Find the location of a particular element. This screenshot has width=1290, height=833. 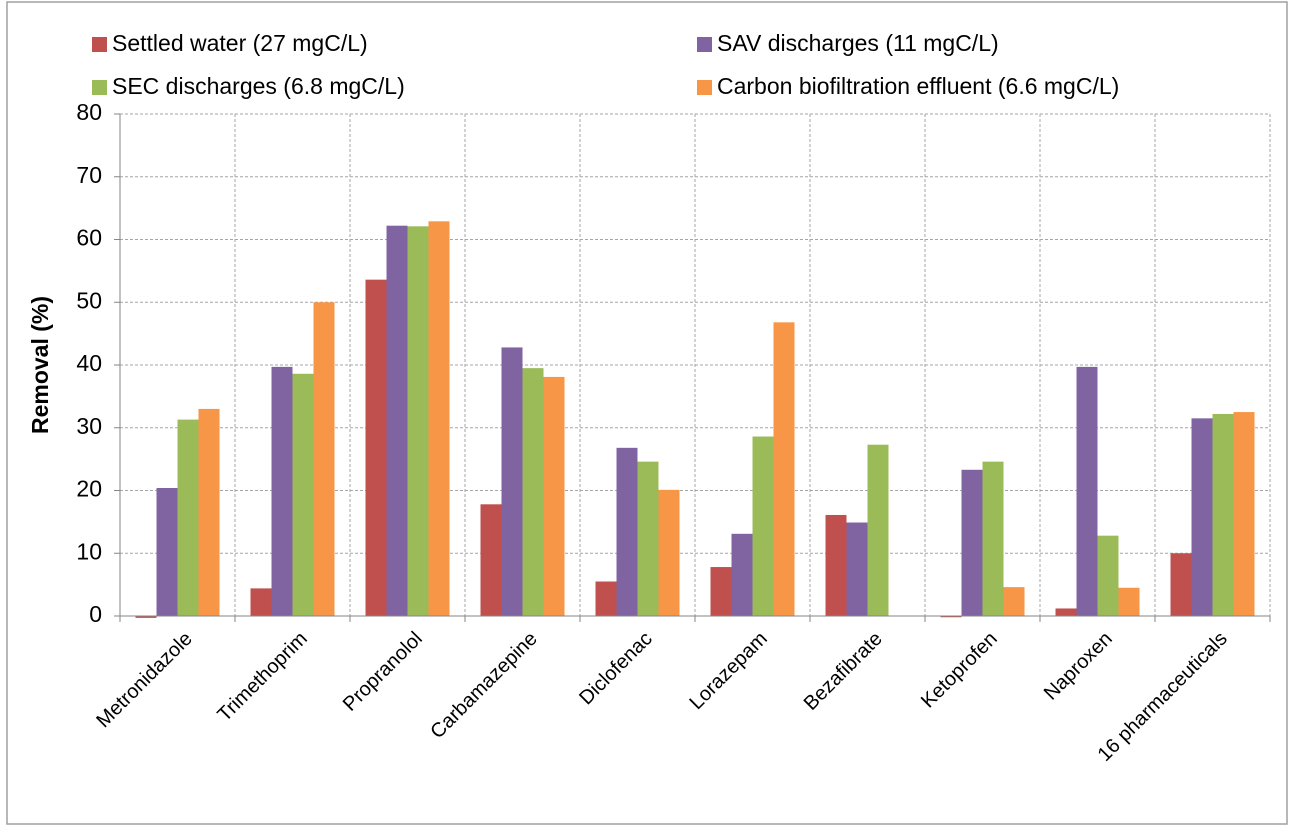

y-axis-label: Removal (%) is located at coordinates (40, 365).